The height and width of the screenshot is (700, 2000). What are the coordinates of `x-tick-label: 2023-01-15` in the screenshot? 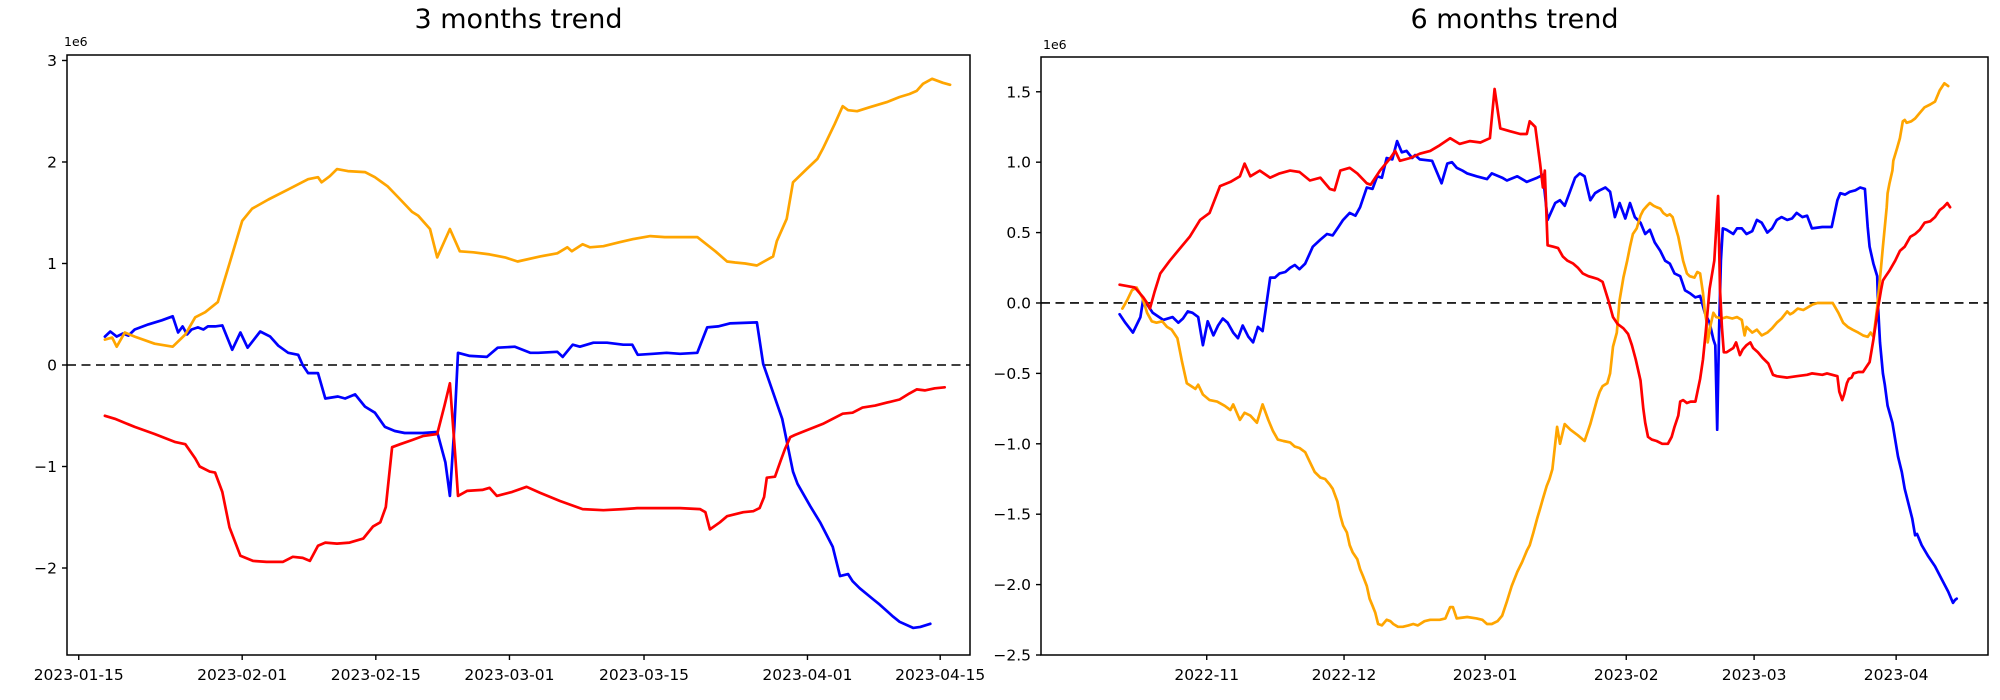 It's located at (79, 675).